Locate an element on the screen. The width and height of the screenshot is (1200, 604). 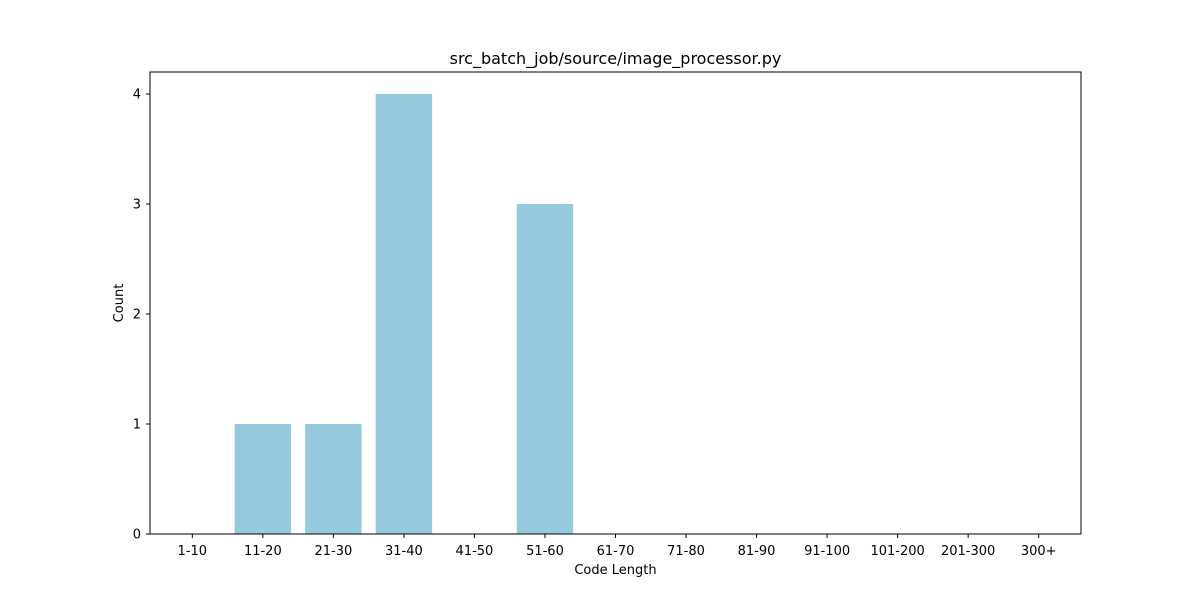
x-tick-label: 71-80 is located at coordinates (686, 551).